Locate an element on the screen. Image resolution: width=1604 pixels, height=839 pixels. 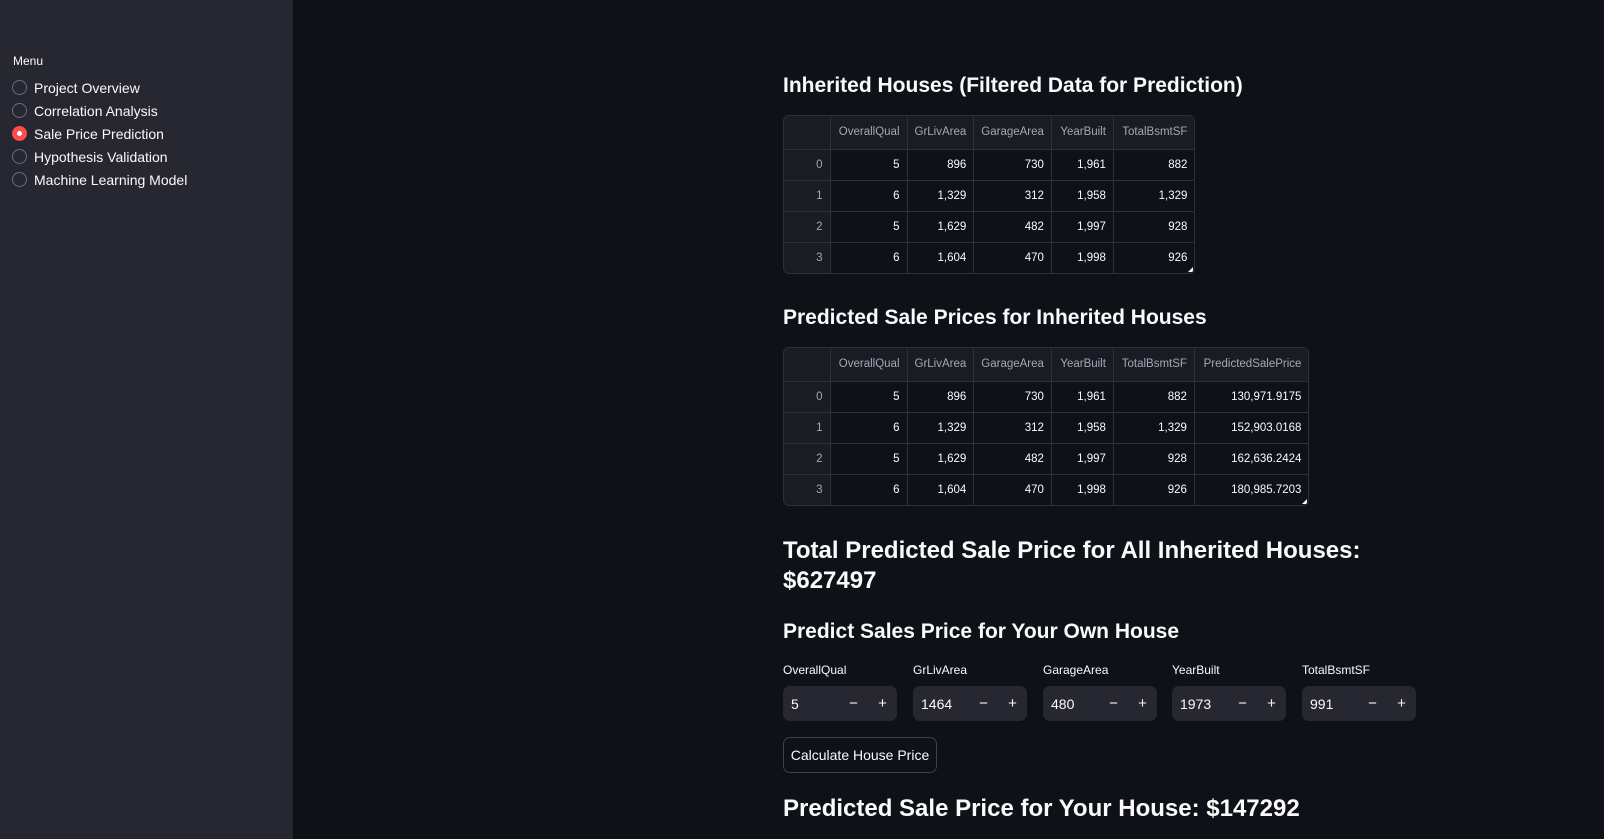
row-index: 0 is located at coordinates (807, 165).